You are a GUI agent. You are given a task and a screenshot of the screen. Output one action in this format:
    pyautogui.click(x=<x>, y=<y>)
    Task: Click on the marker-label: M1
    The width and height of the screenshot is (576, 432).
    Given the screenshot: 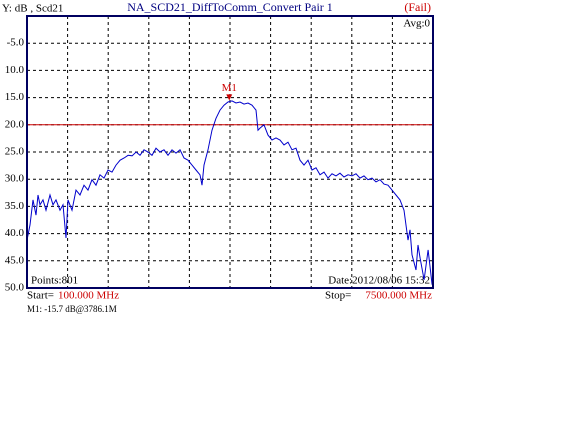 What is the action you would take?
    pyautogui.click(x=229, y=88)
    